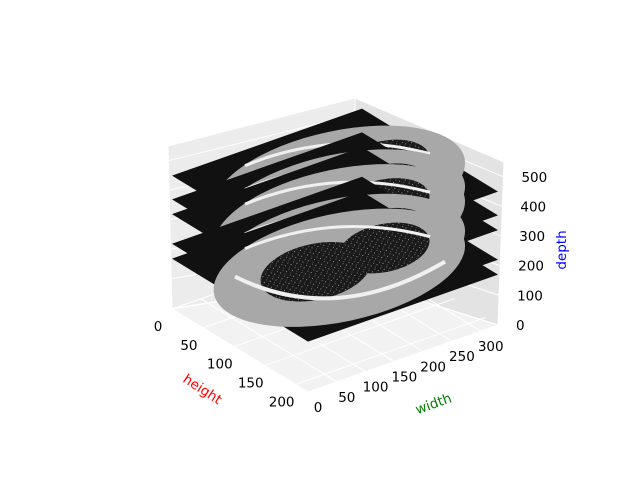  I want to click on y-tick-label: 150, so click(404, 378).